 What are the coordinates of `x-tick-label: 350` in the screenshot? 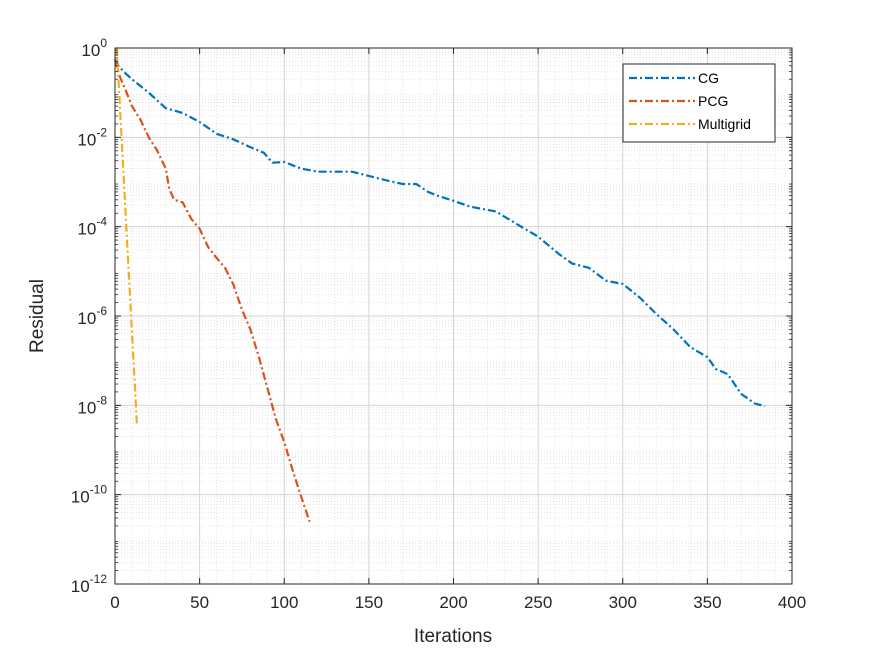 It's located at (707, 602).